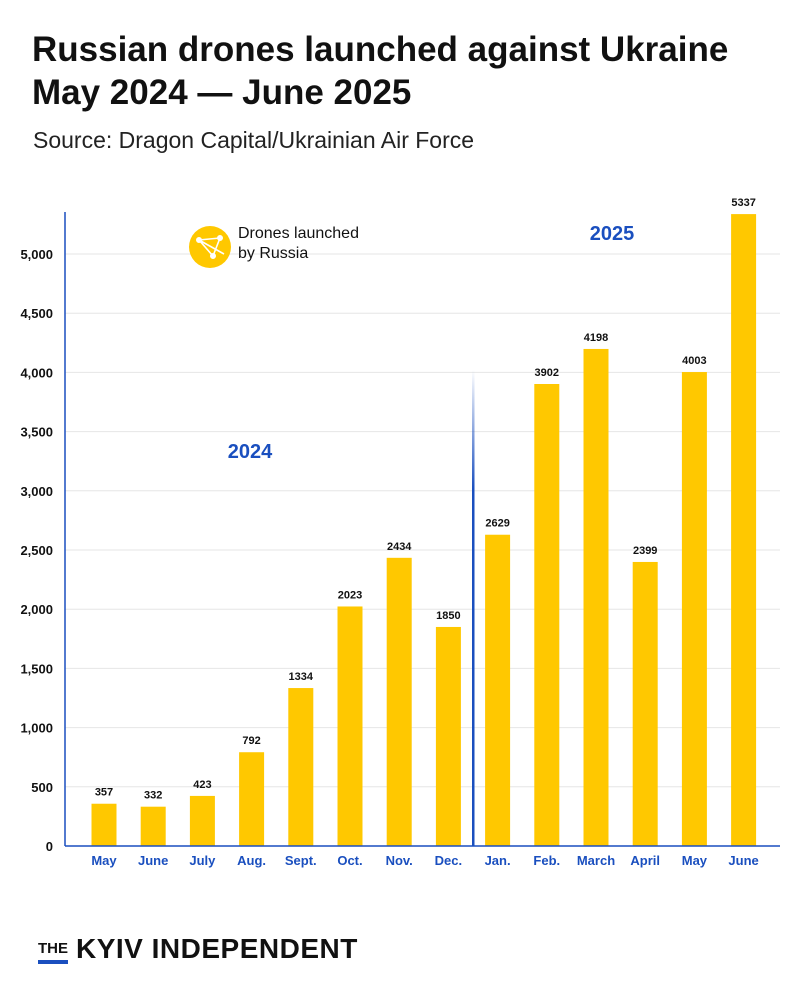  Describe the element at coordinates (350, 595) in the screenshot. I see `data-label: 2023` at that location.